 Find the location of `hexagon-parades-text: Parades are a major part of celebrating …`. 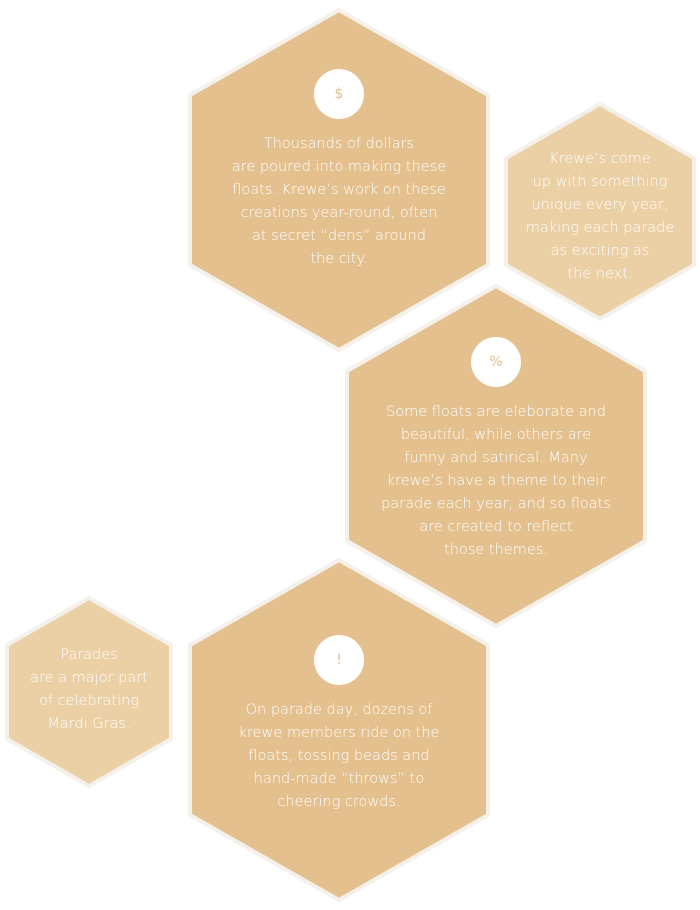

hexagon-parades-text: Parades are a major part of celebrating … is located at coordinates (89, 689).